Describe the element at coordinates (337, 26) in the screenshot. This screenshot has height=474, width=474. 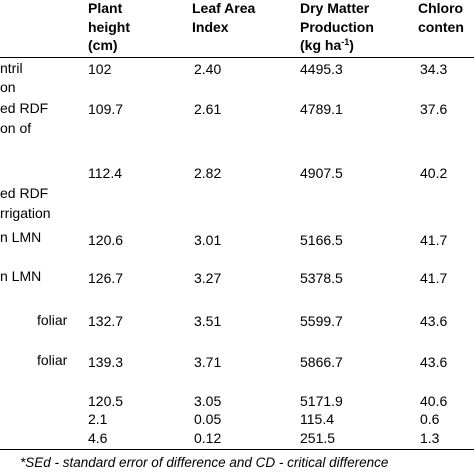
I see `column-header: Production` at that location.